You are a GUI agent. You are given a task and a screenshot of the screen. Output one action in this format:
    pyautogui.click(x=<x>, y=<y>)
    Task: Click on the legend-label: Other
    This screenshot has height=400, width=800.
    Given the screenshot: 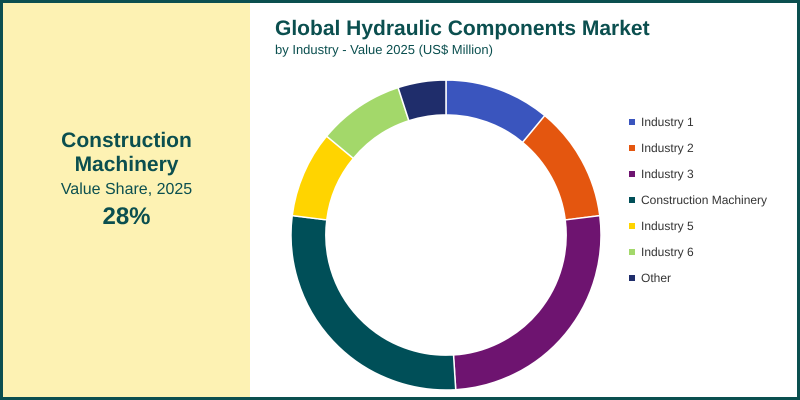 What is the action you would take?
    pyautogui.click(x=656, y=278)
    